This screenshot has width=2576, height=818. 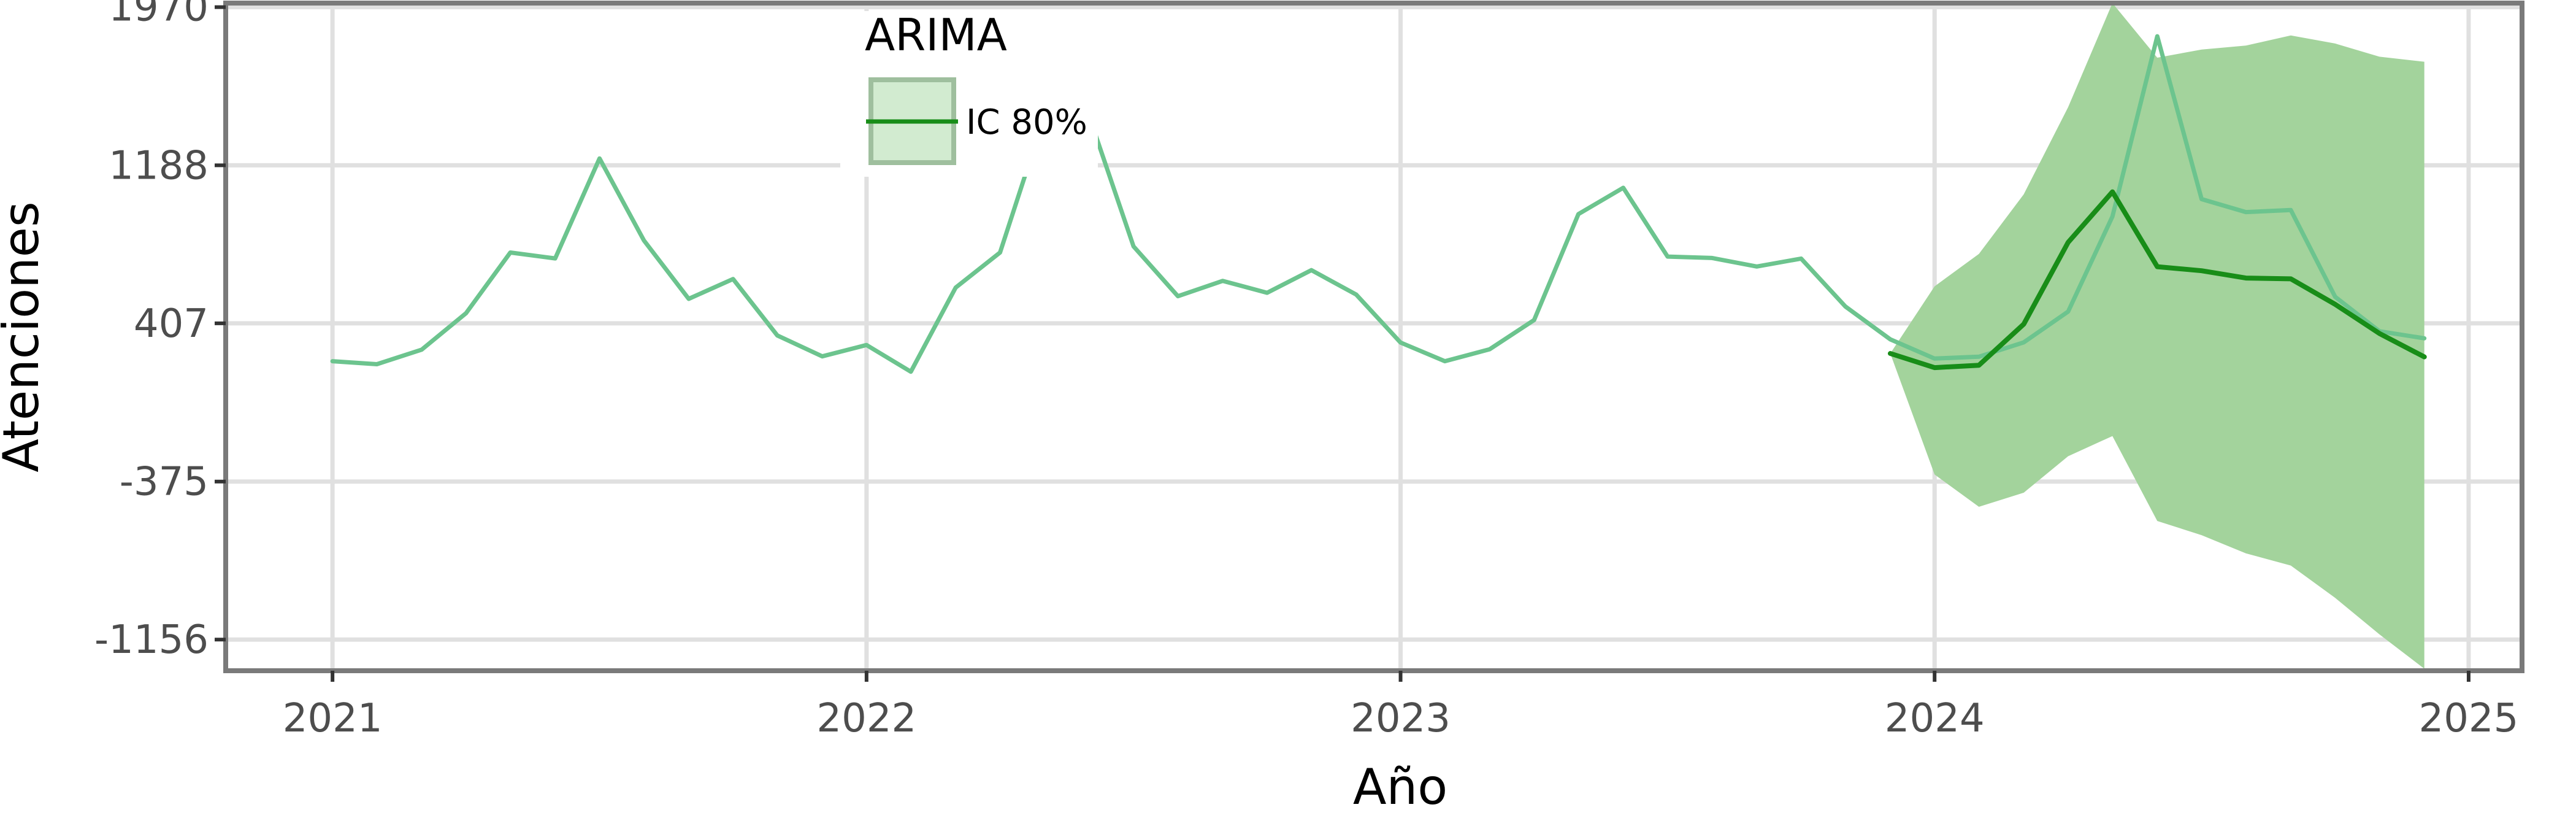 I want to click on y-tick-label: 407, so click(x=171, y=324).